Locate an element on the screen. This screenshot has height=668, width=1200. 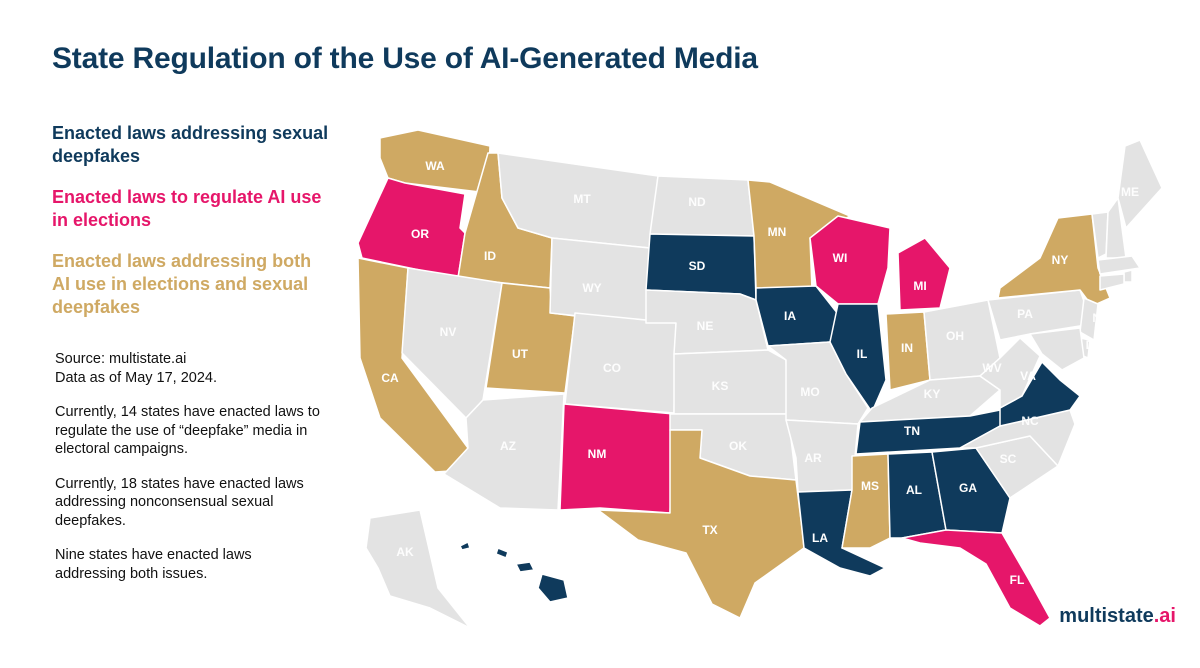
state-MI is located at coordinates (924, 274).